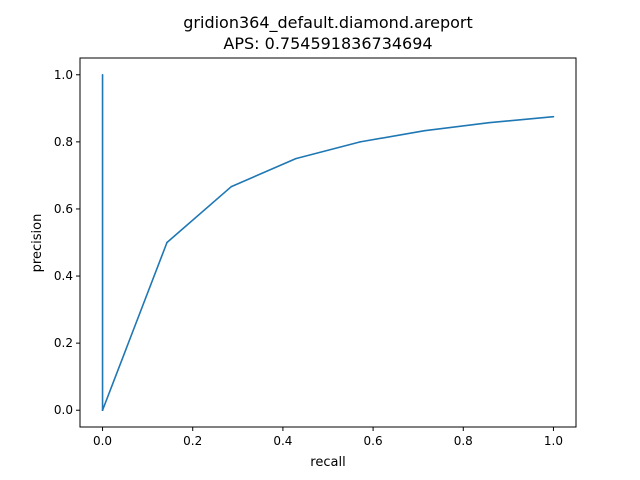 The width and height of the screenshot is (640, 480). What do you see at coordinates (63, 209) in the screenshot?
I see `y-tick-label: 0.6` at bounding box center [63, 209].